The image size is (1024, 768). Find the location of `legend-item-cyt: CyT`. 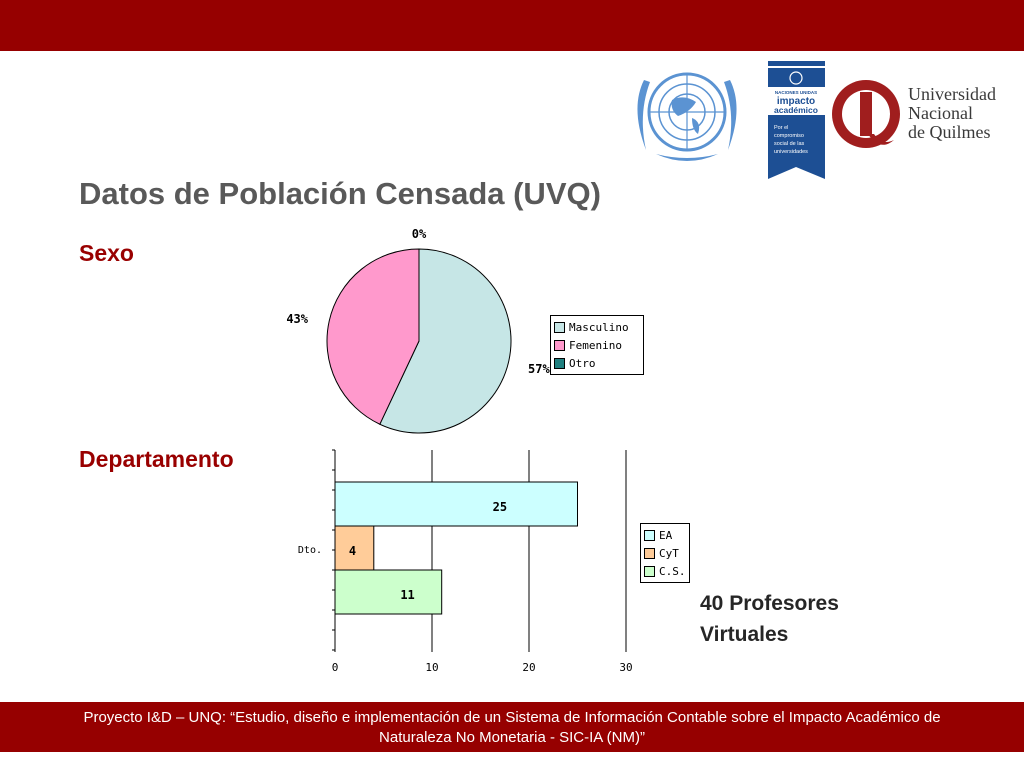

legend-item-cyt: CyT is located at coordinates (665, 553).